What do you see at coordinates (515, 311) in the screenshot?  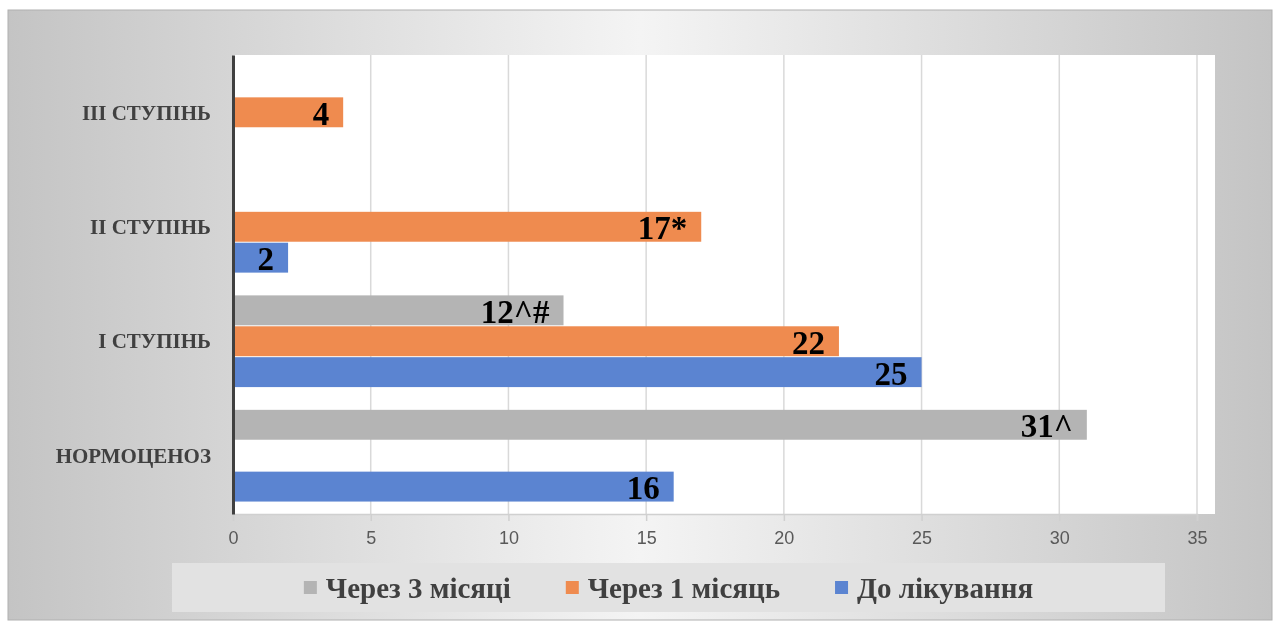 I see `data-label: 12^#` at bounding box center [515, 311].